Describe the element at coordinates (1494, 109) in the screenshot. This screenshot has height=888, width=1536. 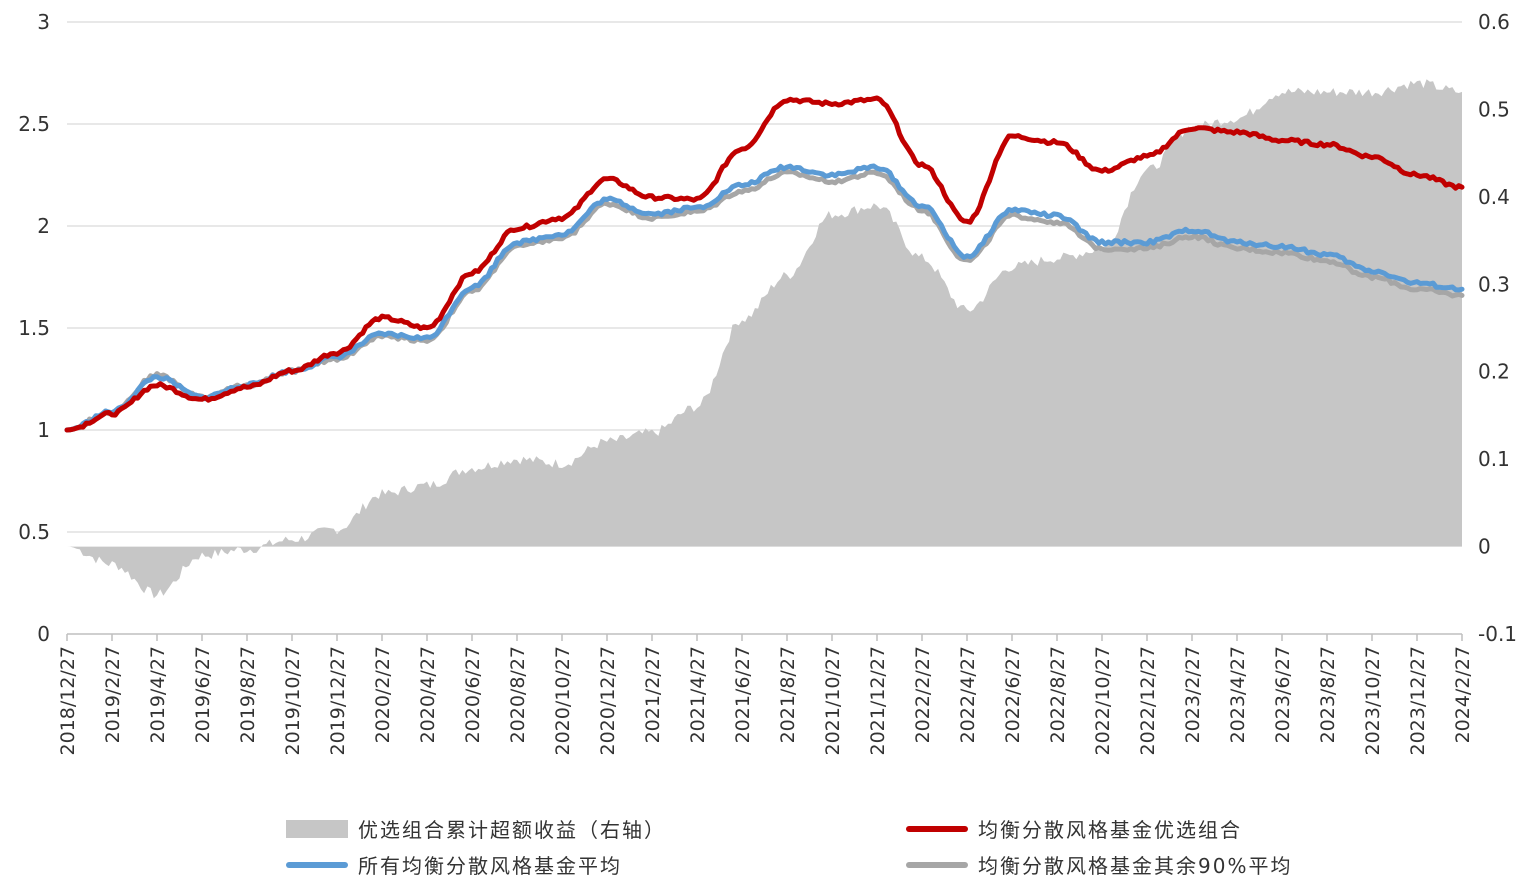
I see `y2-tick-label: 0.5` at that location.